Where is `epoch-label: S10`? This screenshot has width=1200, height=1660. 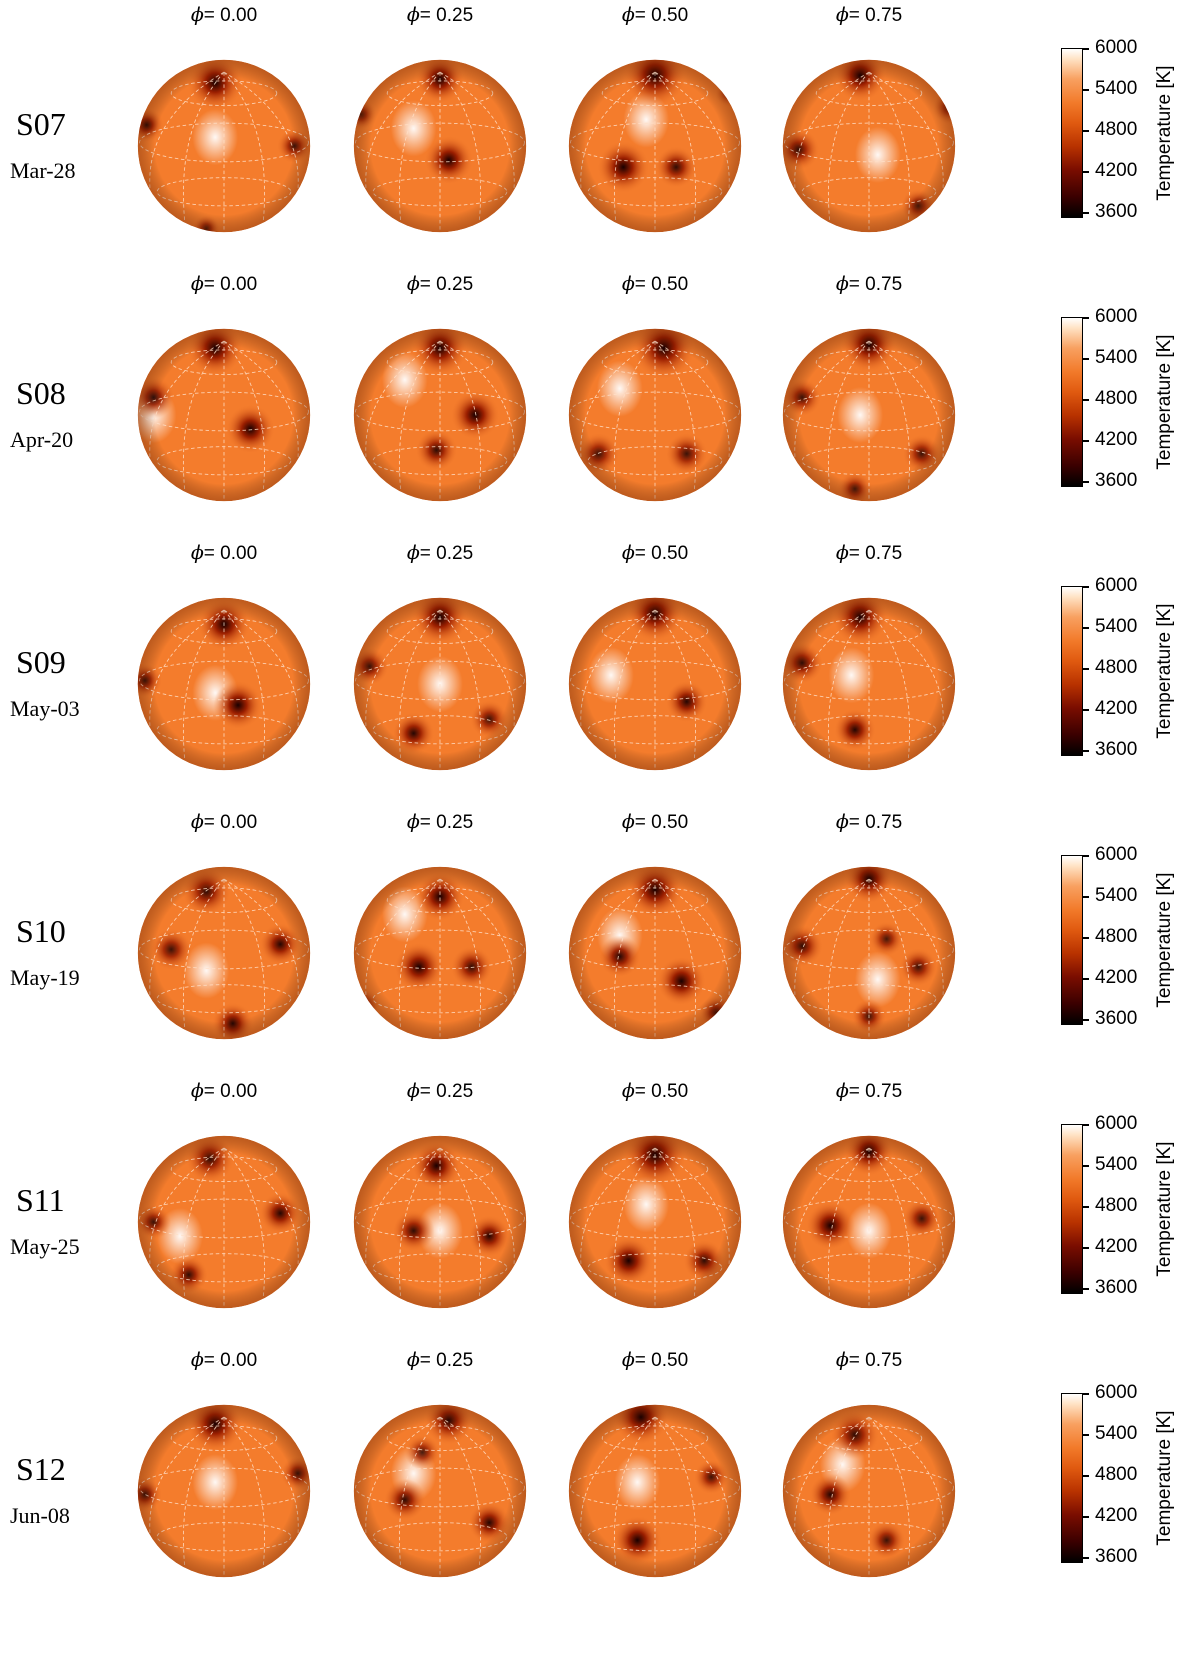
epoch-label: S10 is located at coordinates (41, 931).